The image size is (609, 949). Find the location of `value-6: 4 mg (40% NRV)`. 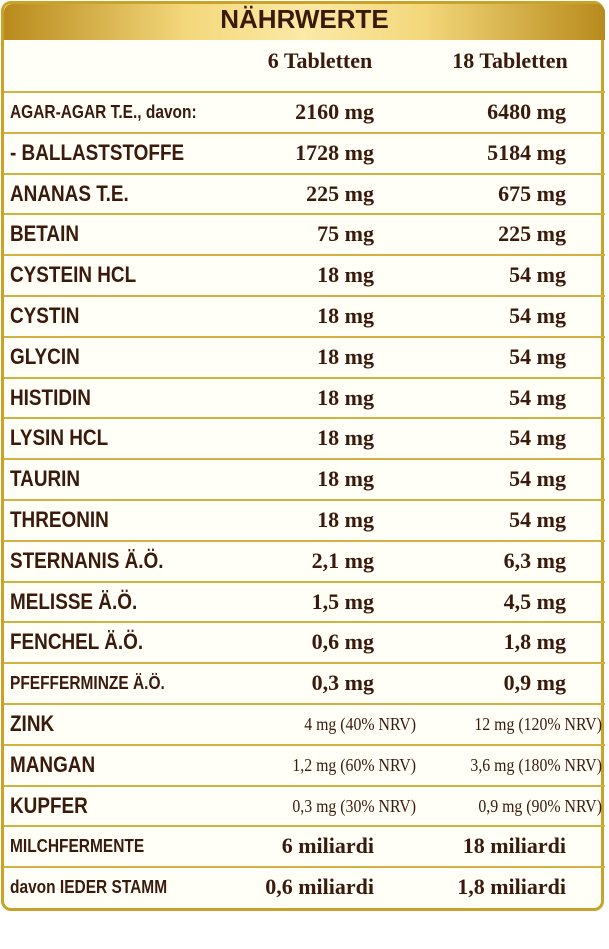

value-6: 4 mg (40% NRV) is located at coordinates (360, 724).